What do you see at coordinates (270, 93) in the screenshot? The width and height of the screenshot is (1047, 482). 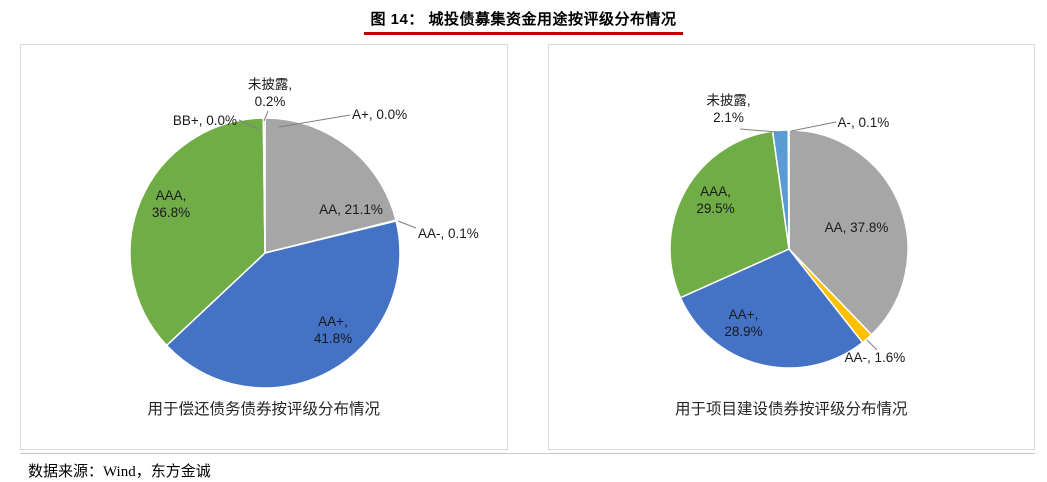 I see `slice-label-undisclosed: 未披露, 0.2%` at bounding box center [270, 93].